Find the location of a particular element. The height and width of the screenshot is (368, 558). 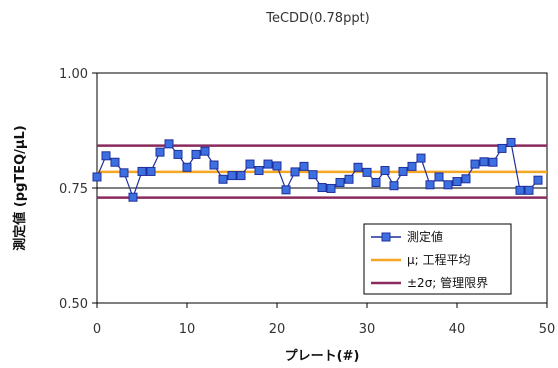

legend-label-mean: μ; 工程平均 is located at coordinates (439, 259).